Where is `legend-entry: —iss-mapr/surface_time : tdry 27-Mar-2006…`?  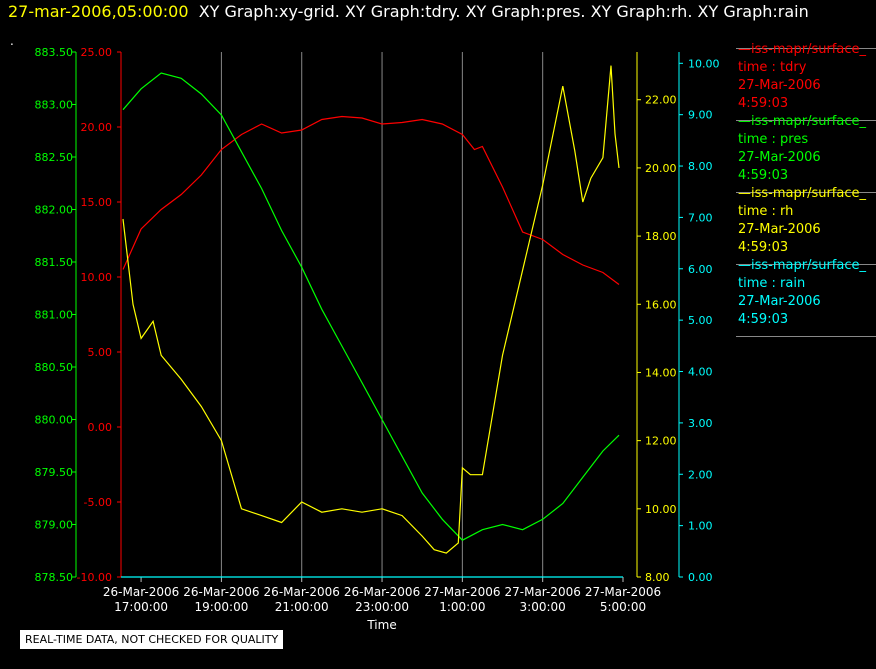
legend-entry: —iss-mapr/surface_time : tdry 27-Mar-2006… is located at coordinates (806, 81).